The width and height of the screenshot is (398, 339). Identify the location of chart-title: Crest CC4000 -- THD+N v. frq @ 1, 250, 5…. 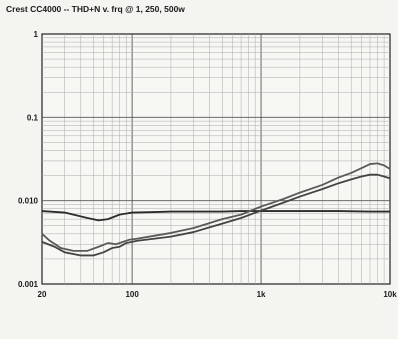
(95, 9).